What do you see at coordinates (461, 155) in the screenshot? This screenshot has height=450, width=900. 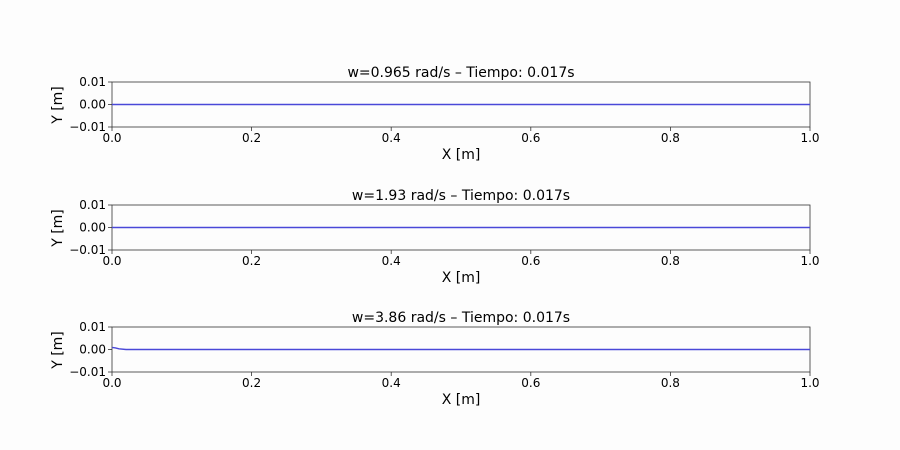 I see `subplot-1-xlabel: X [m]` at bounding box center [461, 155].